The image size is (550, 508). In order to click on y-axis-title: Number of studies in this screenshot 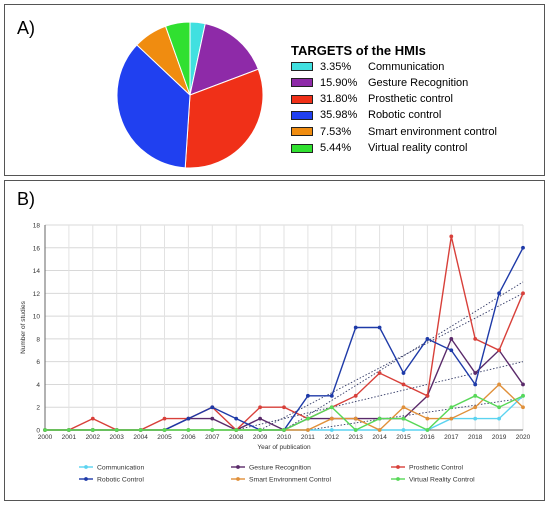, I will do `click(23, 326)`.